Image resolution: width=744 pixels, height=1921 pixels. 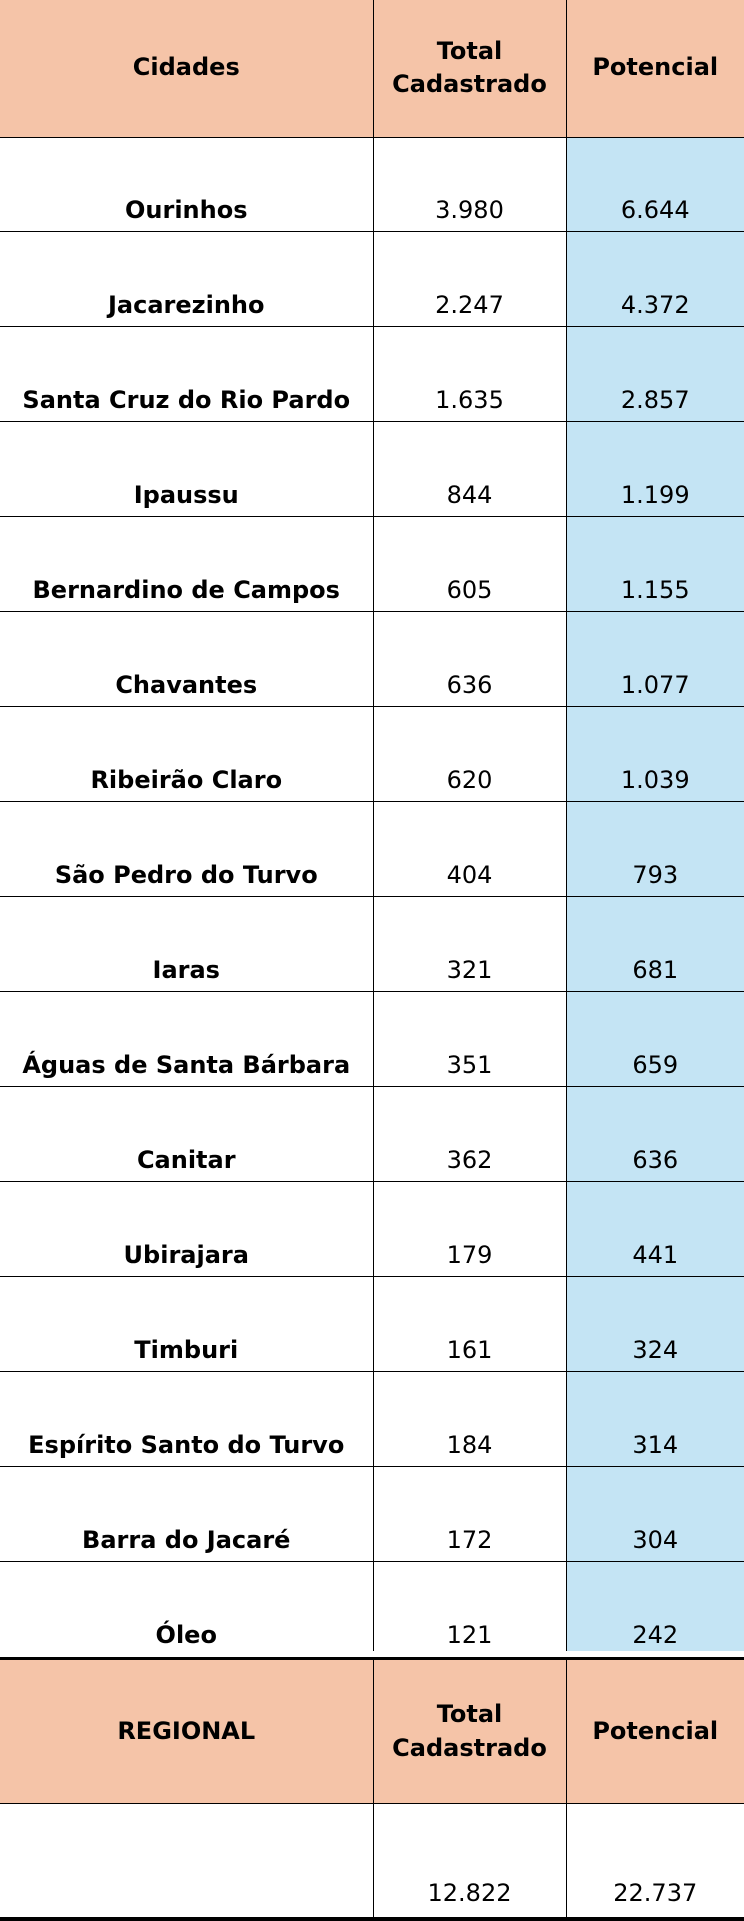 I want to click on potencial-cell: 2.857, so click(x=655, y=373).